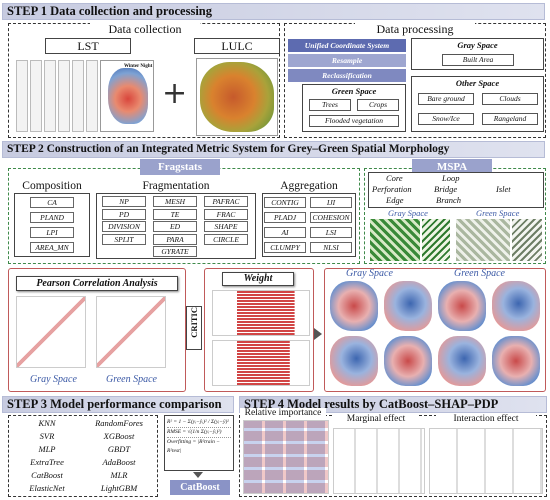 Image resolution: width=550 pixels, height=500 pixels. What do you see at coordinates (237, 46) in the screenshot?
I see `lulc-label: LULC` at bounding box center [237, 46].